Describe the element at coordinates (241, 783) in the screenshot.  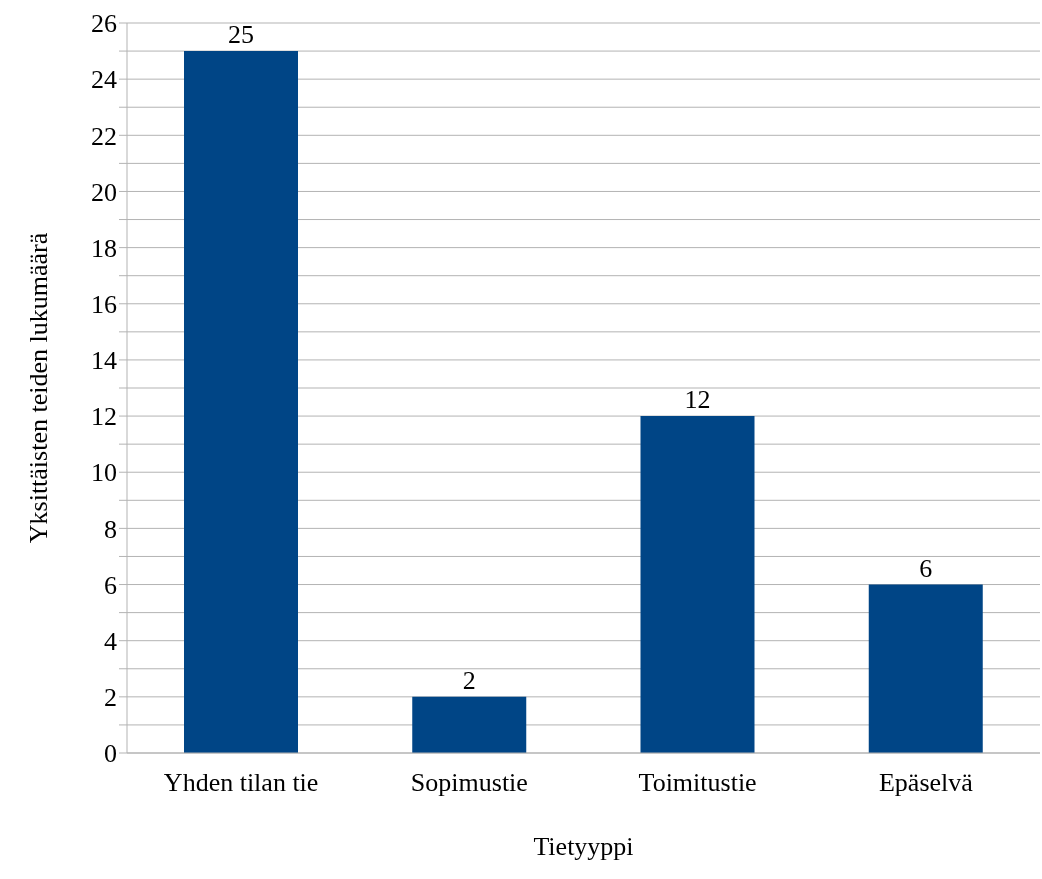
I see `x-tick-label: Yhden tilan tie` at that location.